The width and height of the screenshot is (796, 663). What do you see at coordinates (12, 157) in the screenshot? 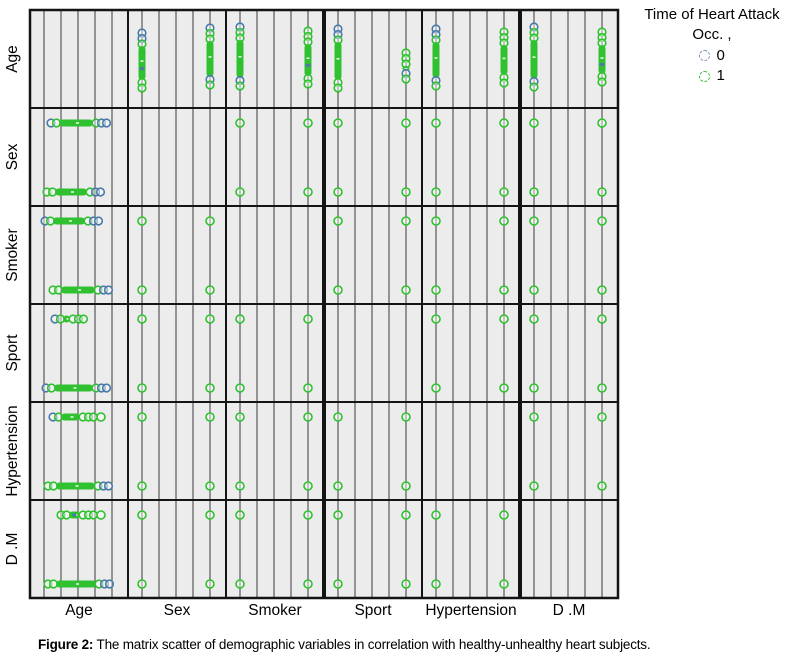
I see `y-axis-label-sex: Sex` at bounding box center [12, 157].